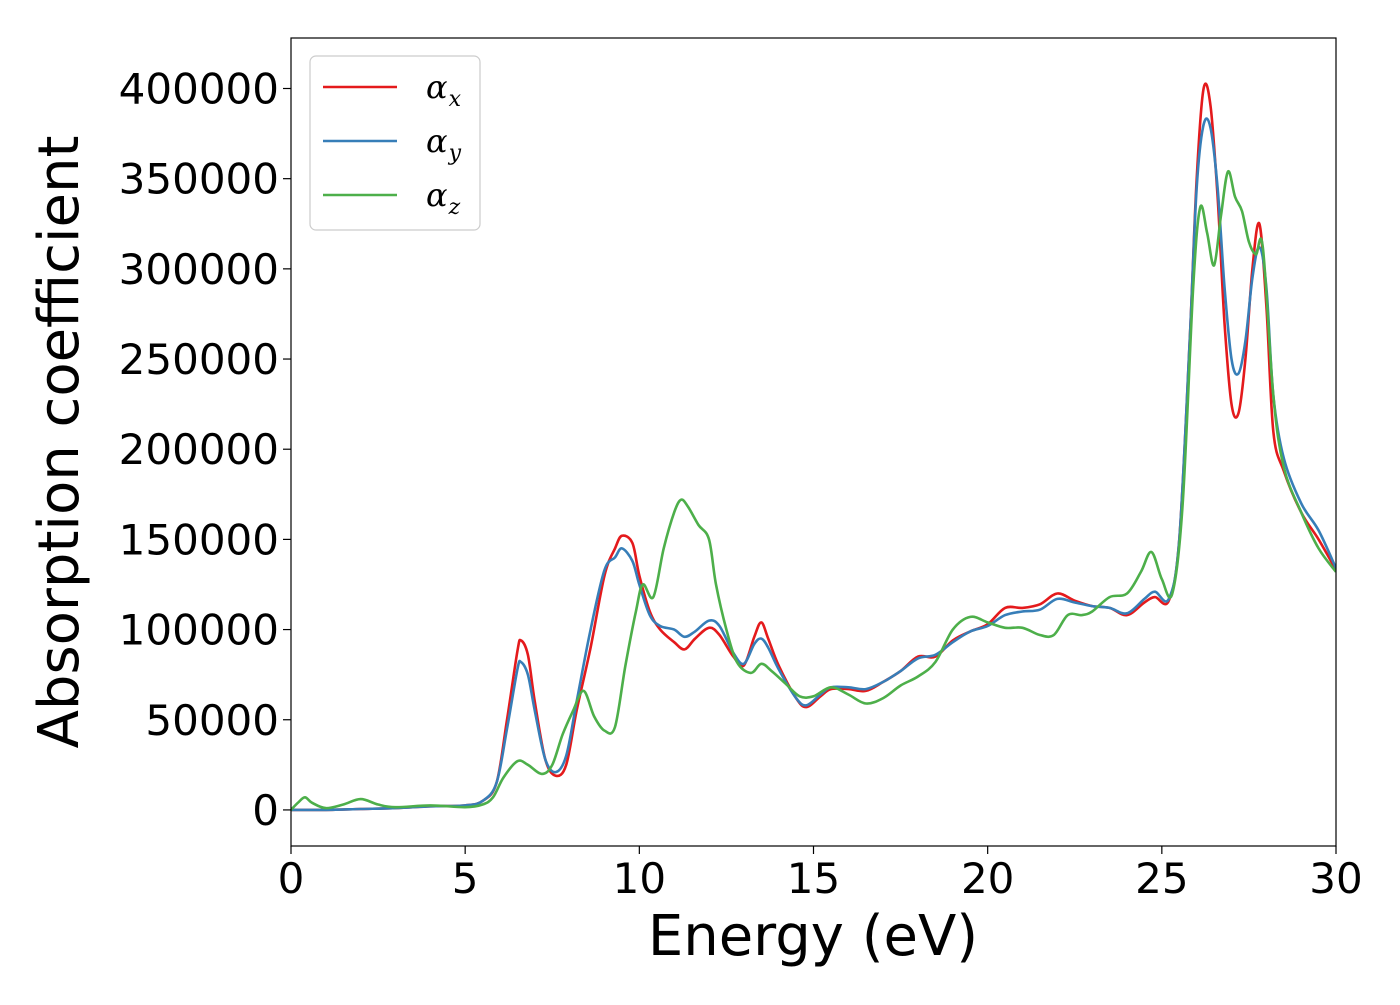 The image size is (1400, 1005). Describe the element at coordinates (199, 449) in the screenshot. I see `y-tick-label: 200000` at that location.